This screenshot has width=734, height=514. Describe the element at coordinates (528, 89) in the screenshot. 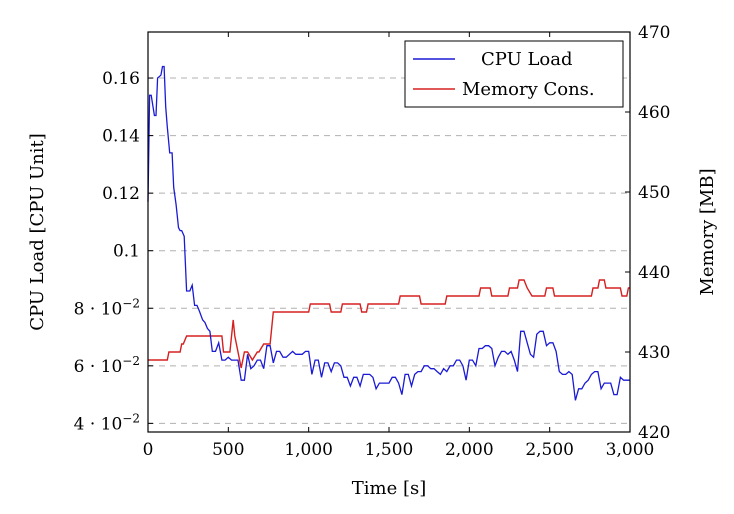

I see `legend-label-memory: Memory Cons.` at that location.